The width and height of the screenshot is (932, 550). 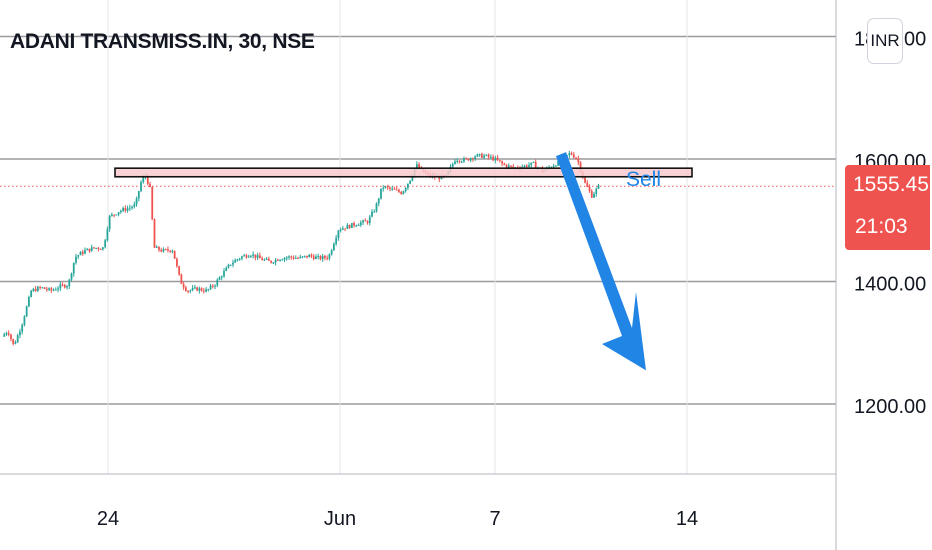 I want to click on sell-arrow, so click(x=601, y=261).